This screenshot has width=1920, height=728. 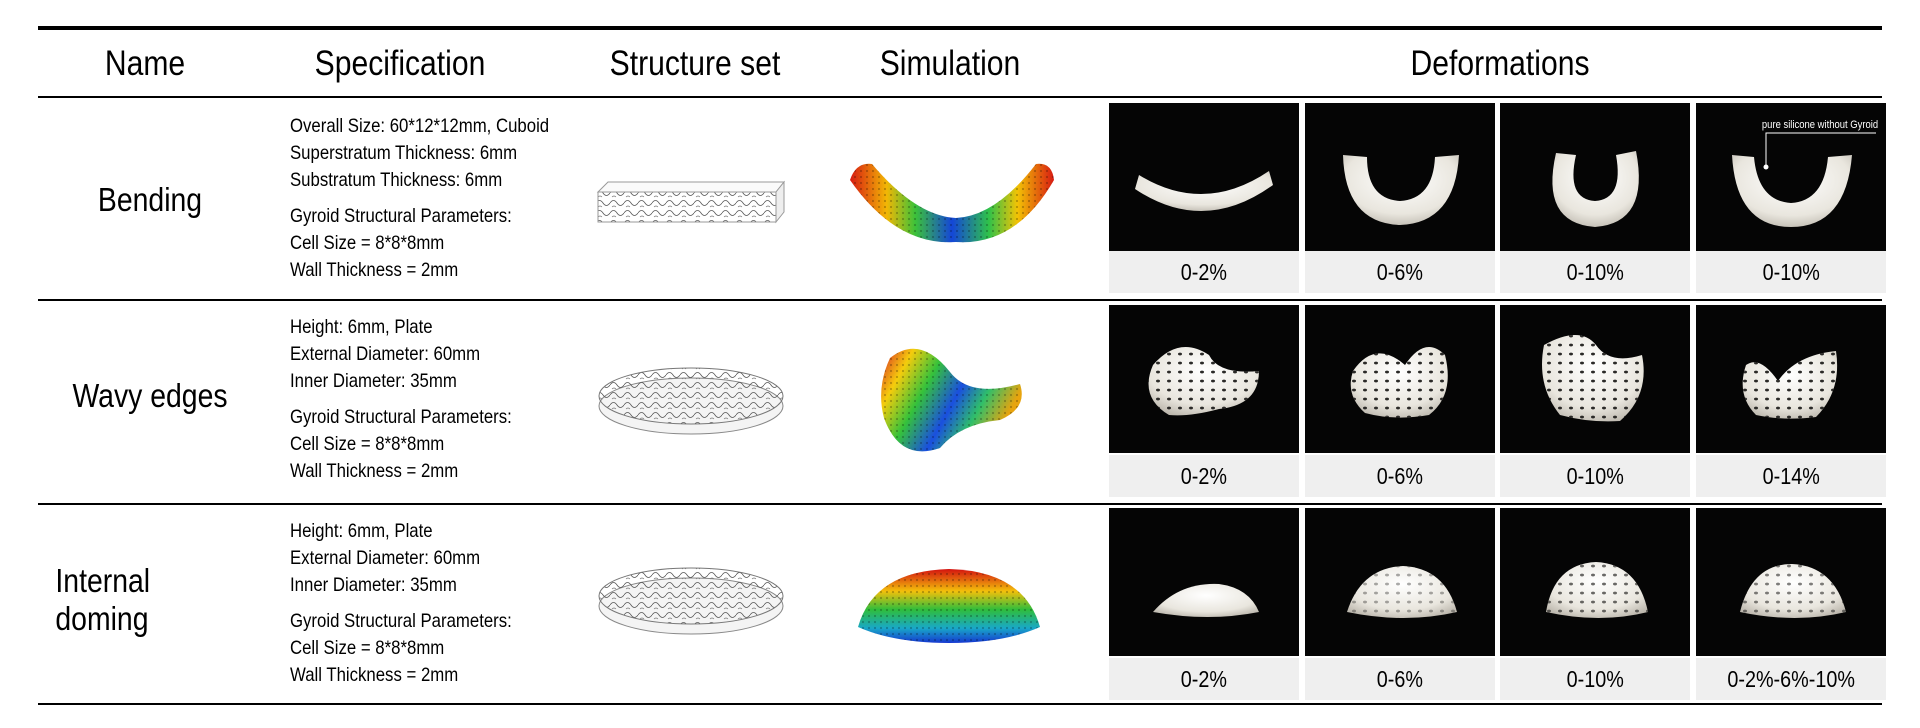 What do you see at coordinates (1819, 125) in the screenshot?
I see `annotation-pure-silicone: pure silicone without Gyroid` at bounding box center [1819, 125].